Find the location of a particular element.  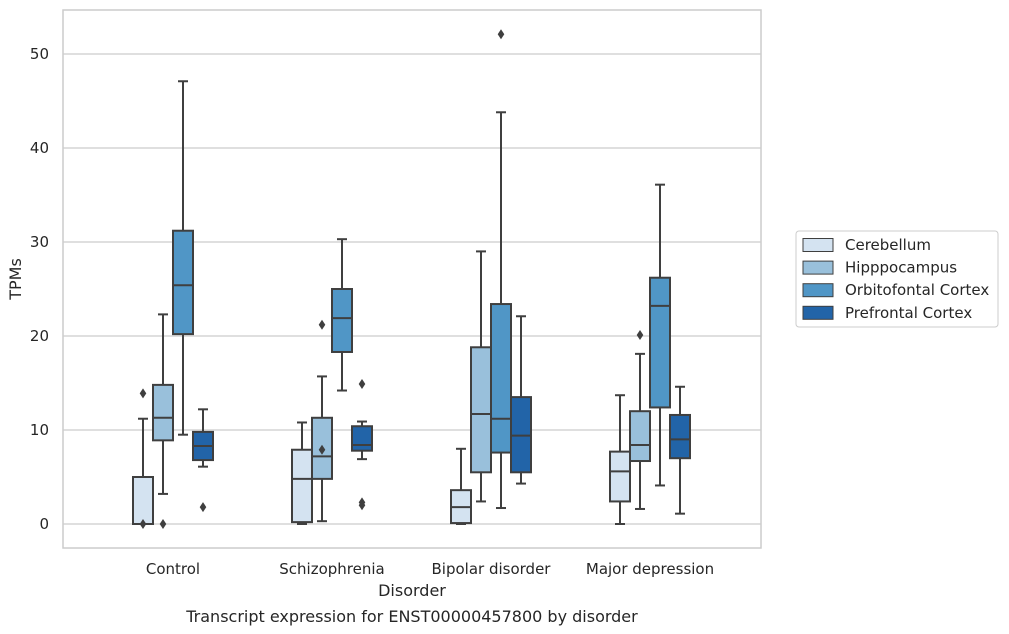

legend-label: Orbitofontal Cortex is located at coordinates (917, 290).